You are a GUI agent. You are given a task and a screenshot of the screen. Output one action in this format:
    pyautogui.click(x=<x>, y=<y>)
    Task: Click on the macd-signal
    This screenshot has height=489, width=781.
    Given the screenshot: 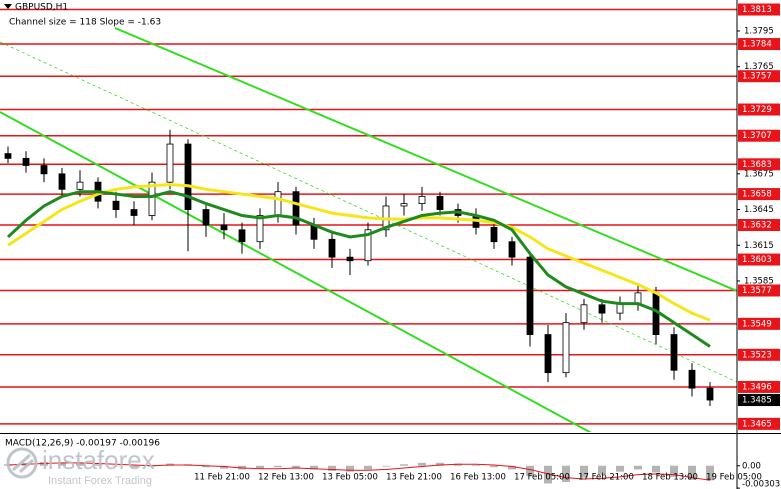 What is the action you would take?
    pyautogui.click(x=359, y=471)
    